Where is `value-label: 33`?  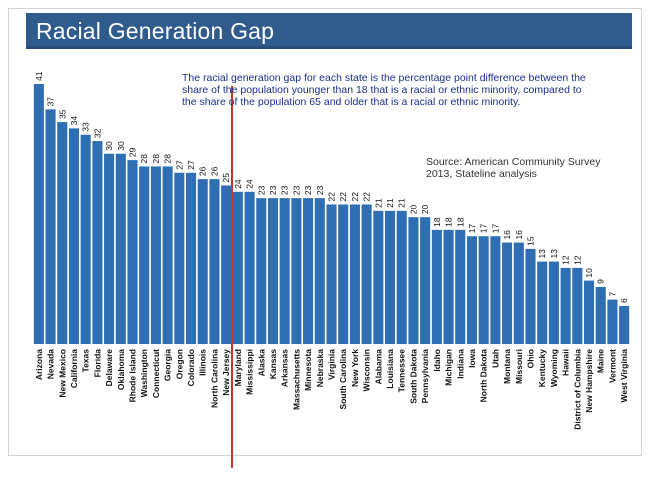
value-label: 33 is located at coordinates (86, 127).